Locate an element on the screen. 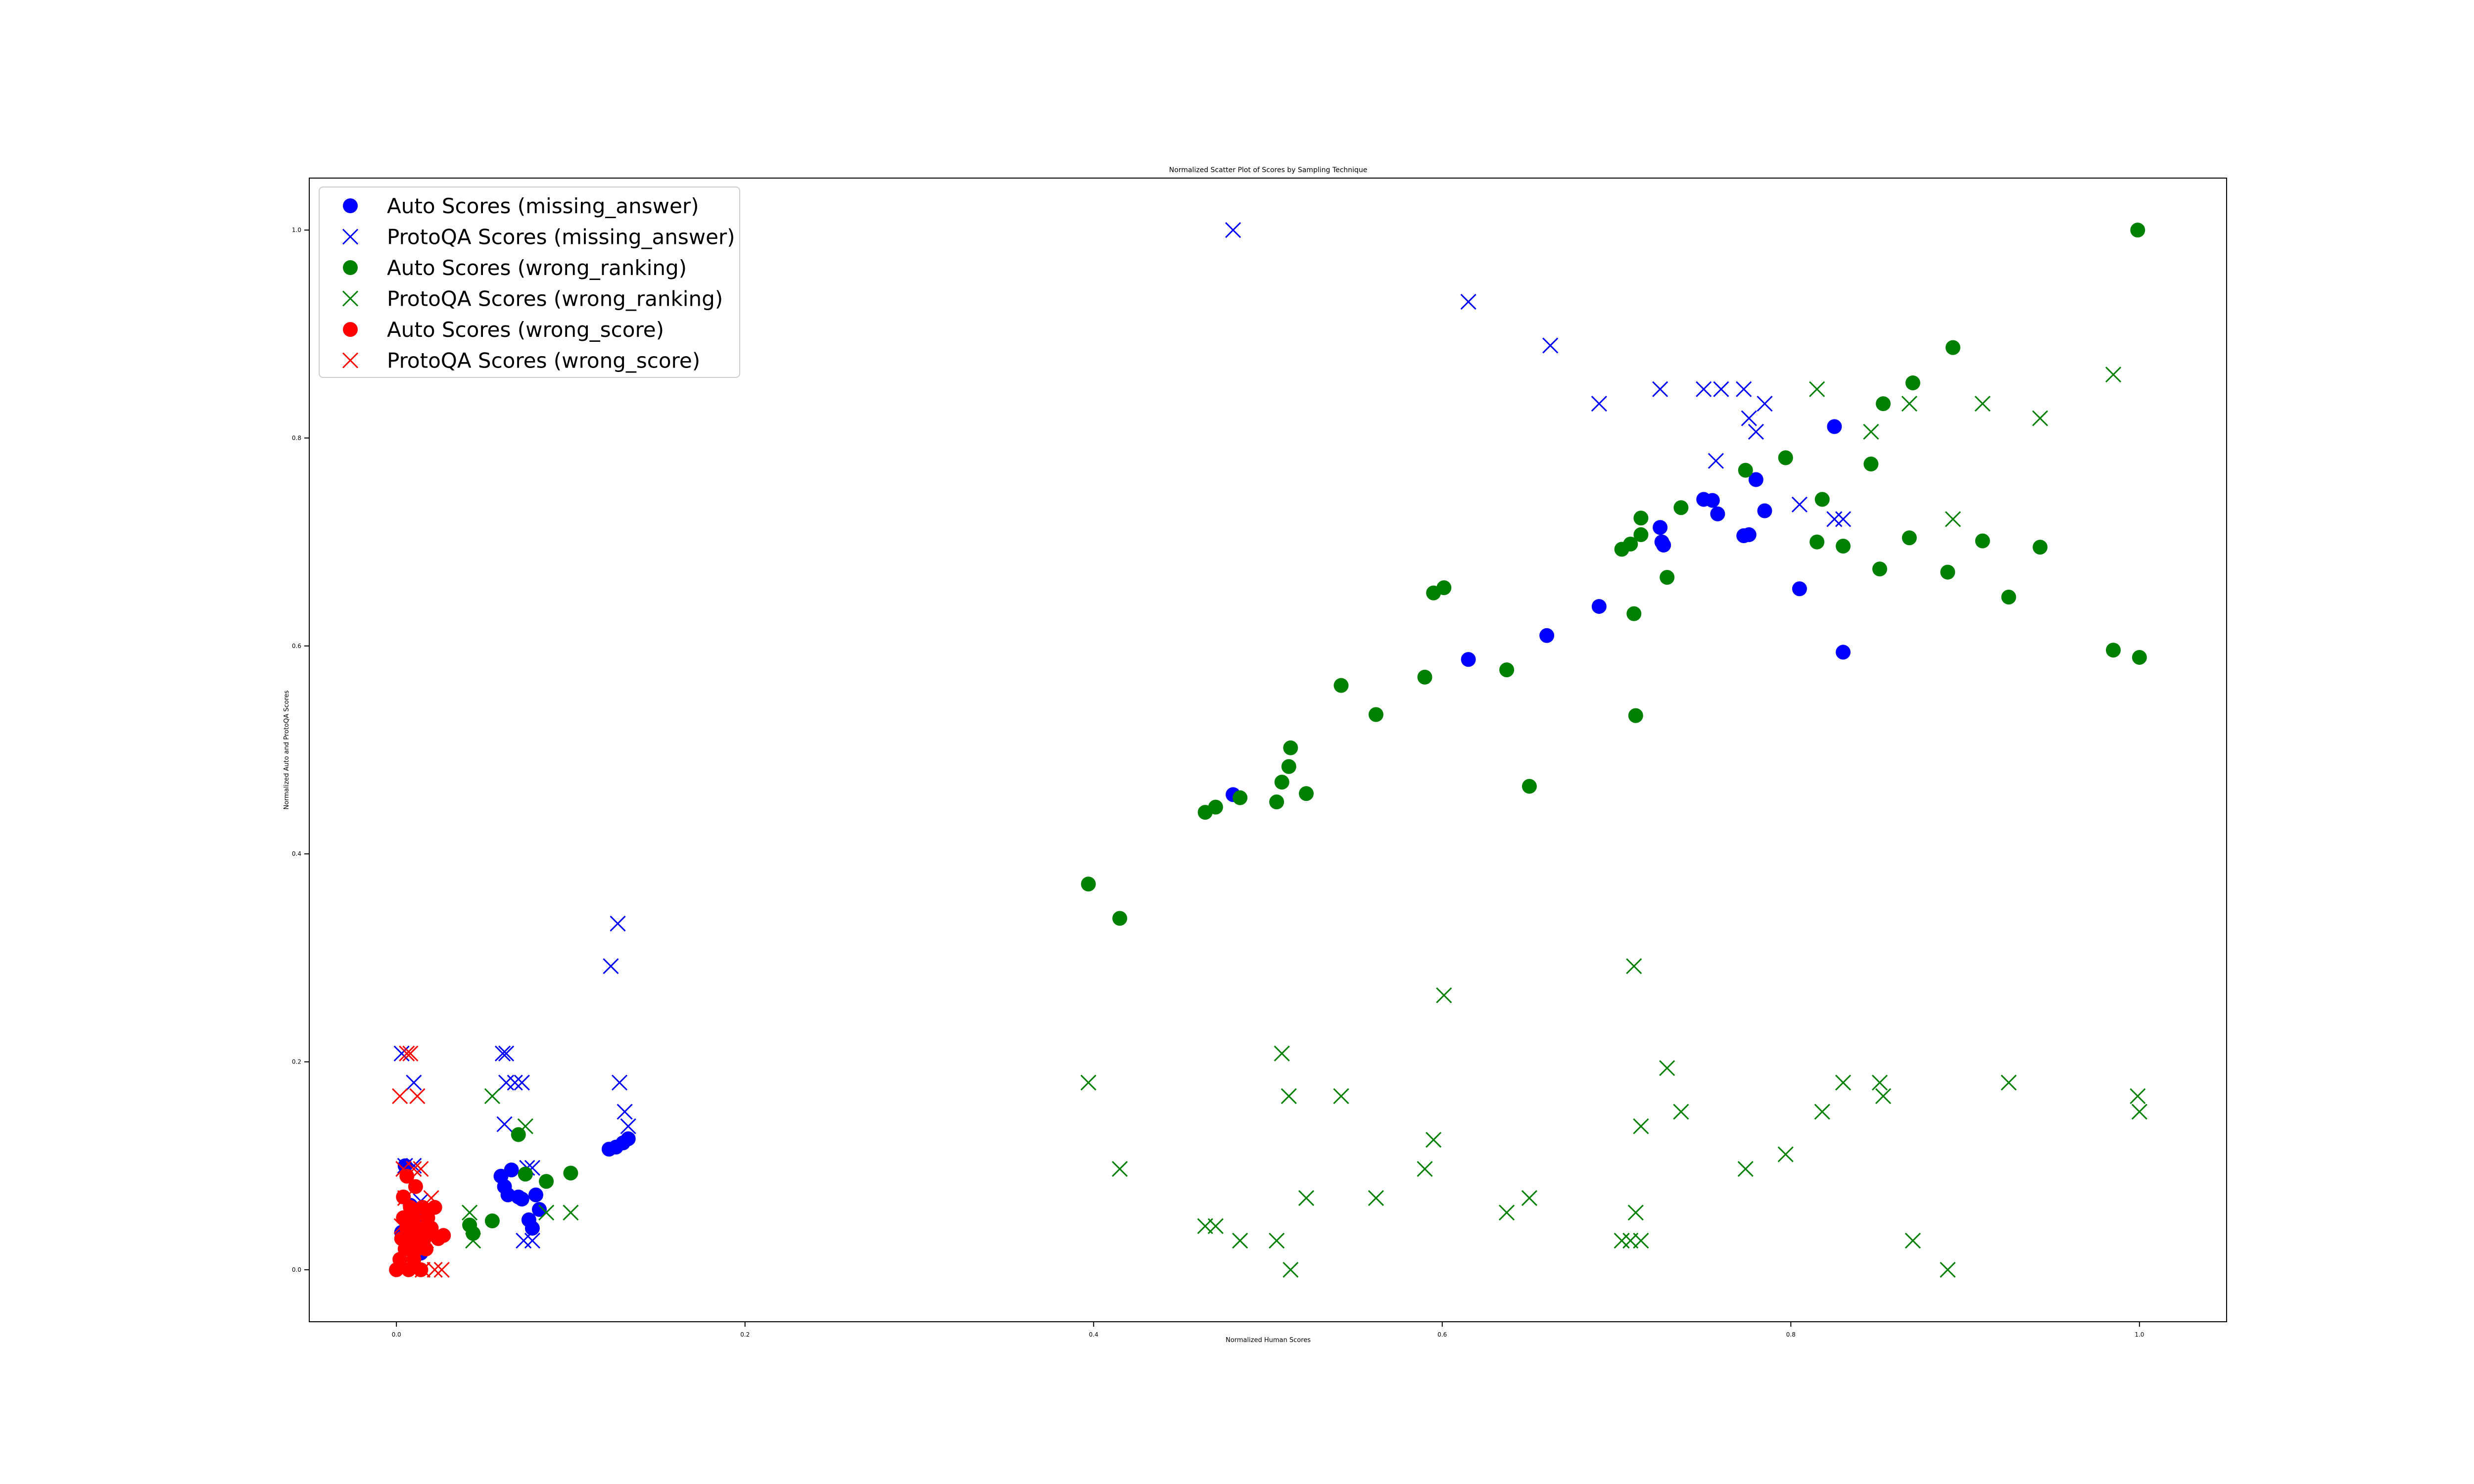  legend-box is located at coordinates (529, 282).